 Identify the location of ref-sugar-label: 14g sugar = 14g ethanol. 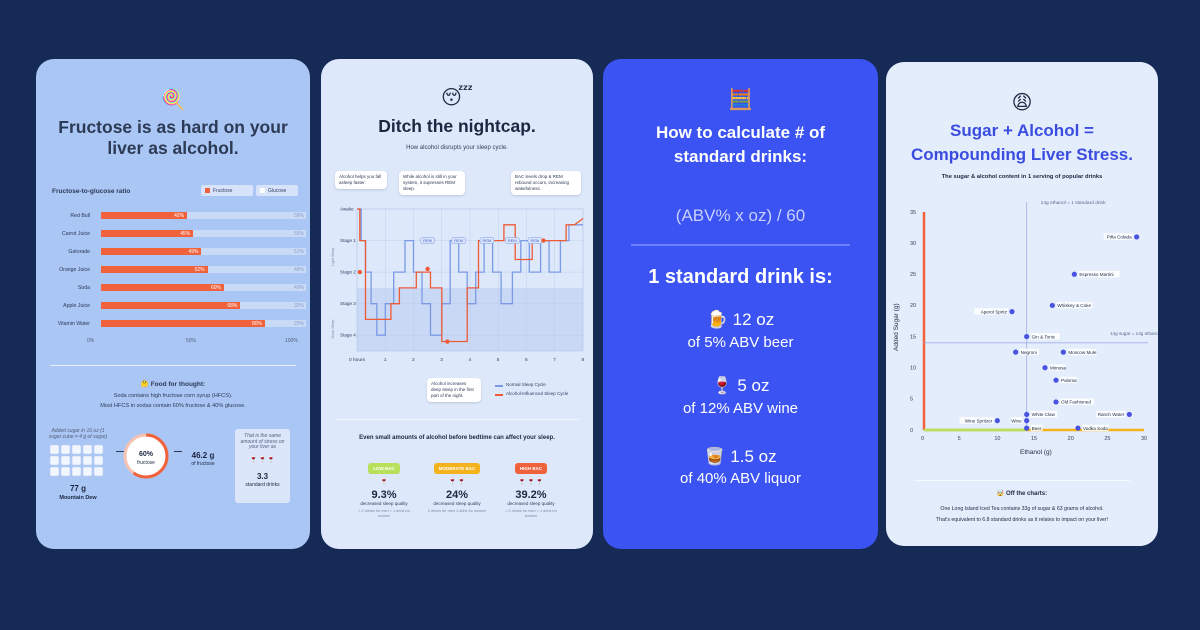
(1134, 333).